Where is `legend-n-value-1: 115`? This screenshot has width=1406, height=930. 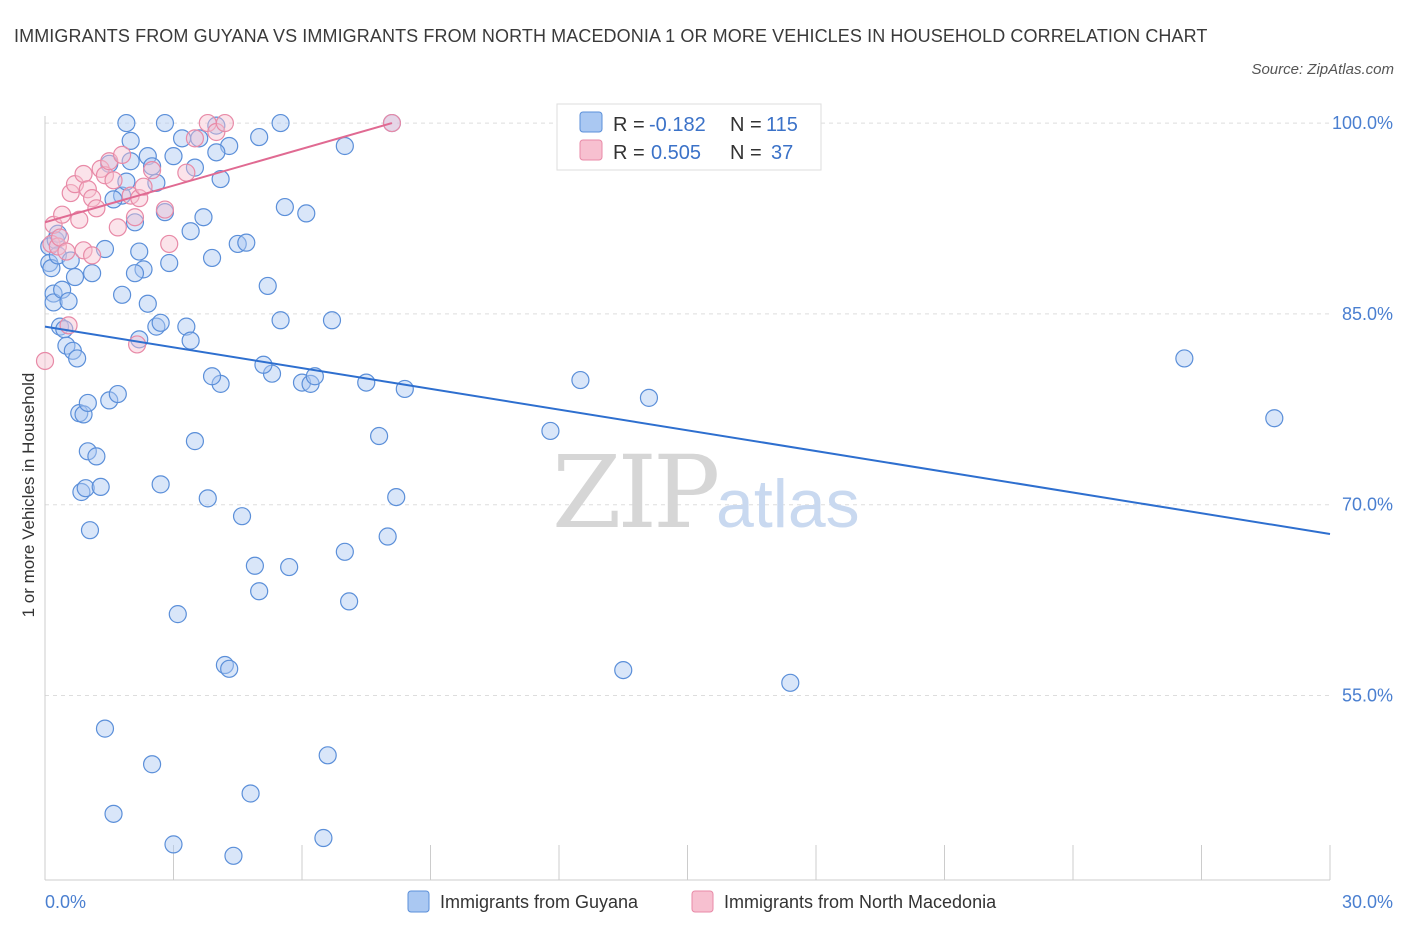
legend-n-value-1: 115 is located at coordinates (782, 125).